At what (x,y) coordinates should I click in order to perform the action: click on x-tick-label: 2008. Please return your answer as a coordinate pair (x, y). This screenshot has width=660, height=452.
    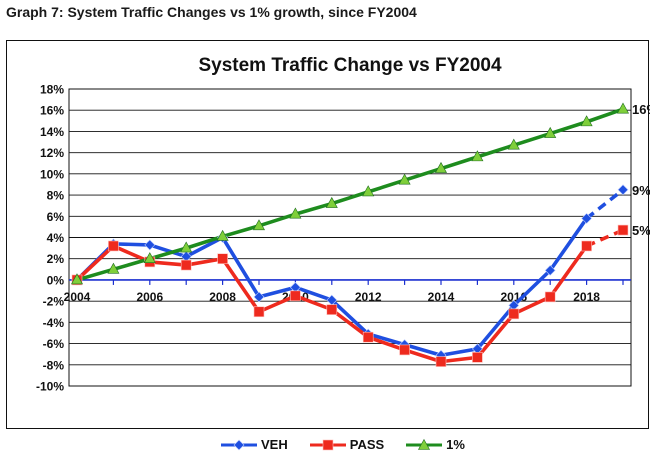
    Looking at the image, I should click on (222, 297).